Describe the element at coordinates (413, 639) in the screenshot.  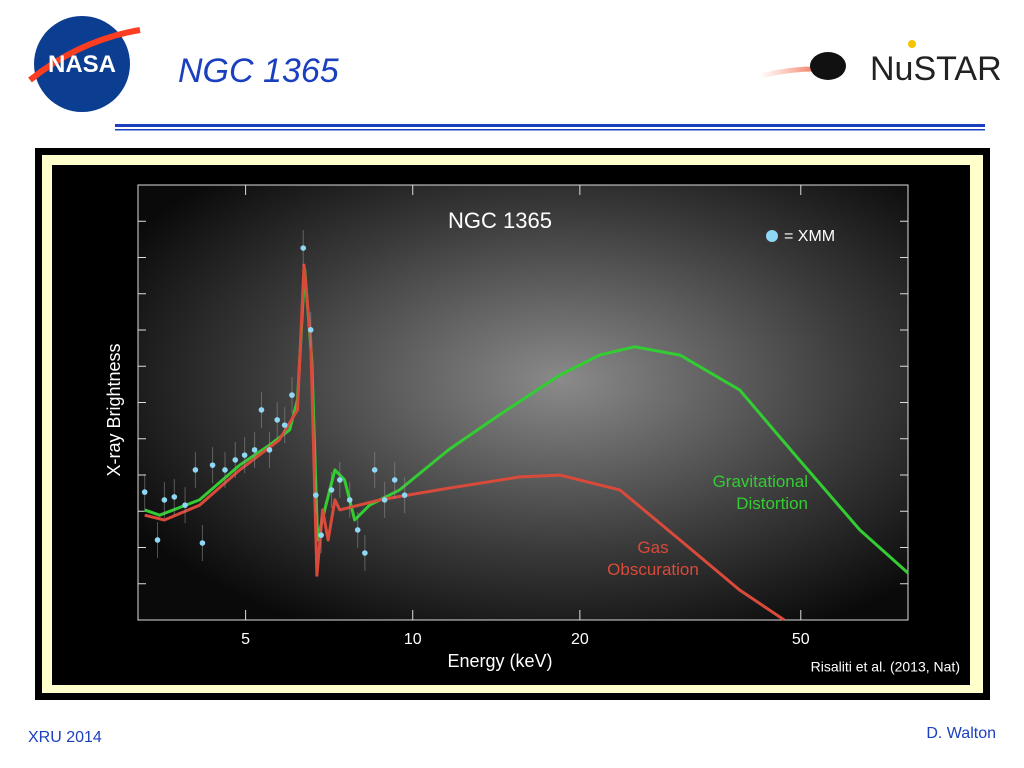
I see `x-tick-label: 10` at that location.